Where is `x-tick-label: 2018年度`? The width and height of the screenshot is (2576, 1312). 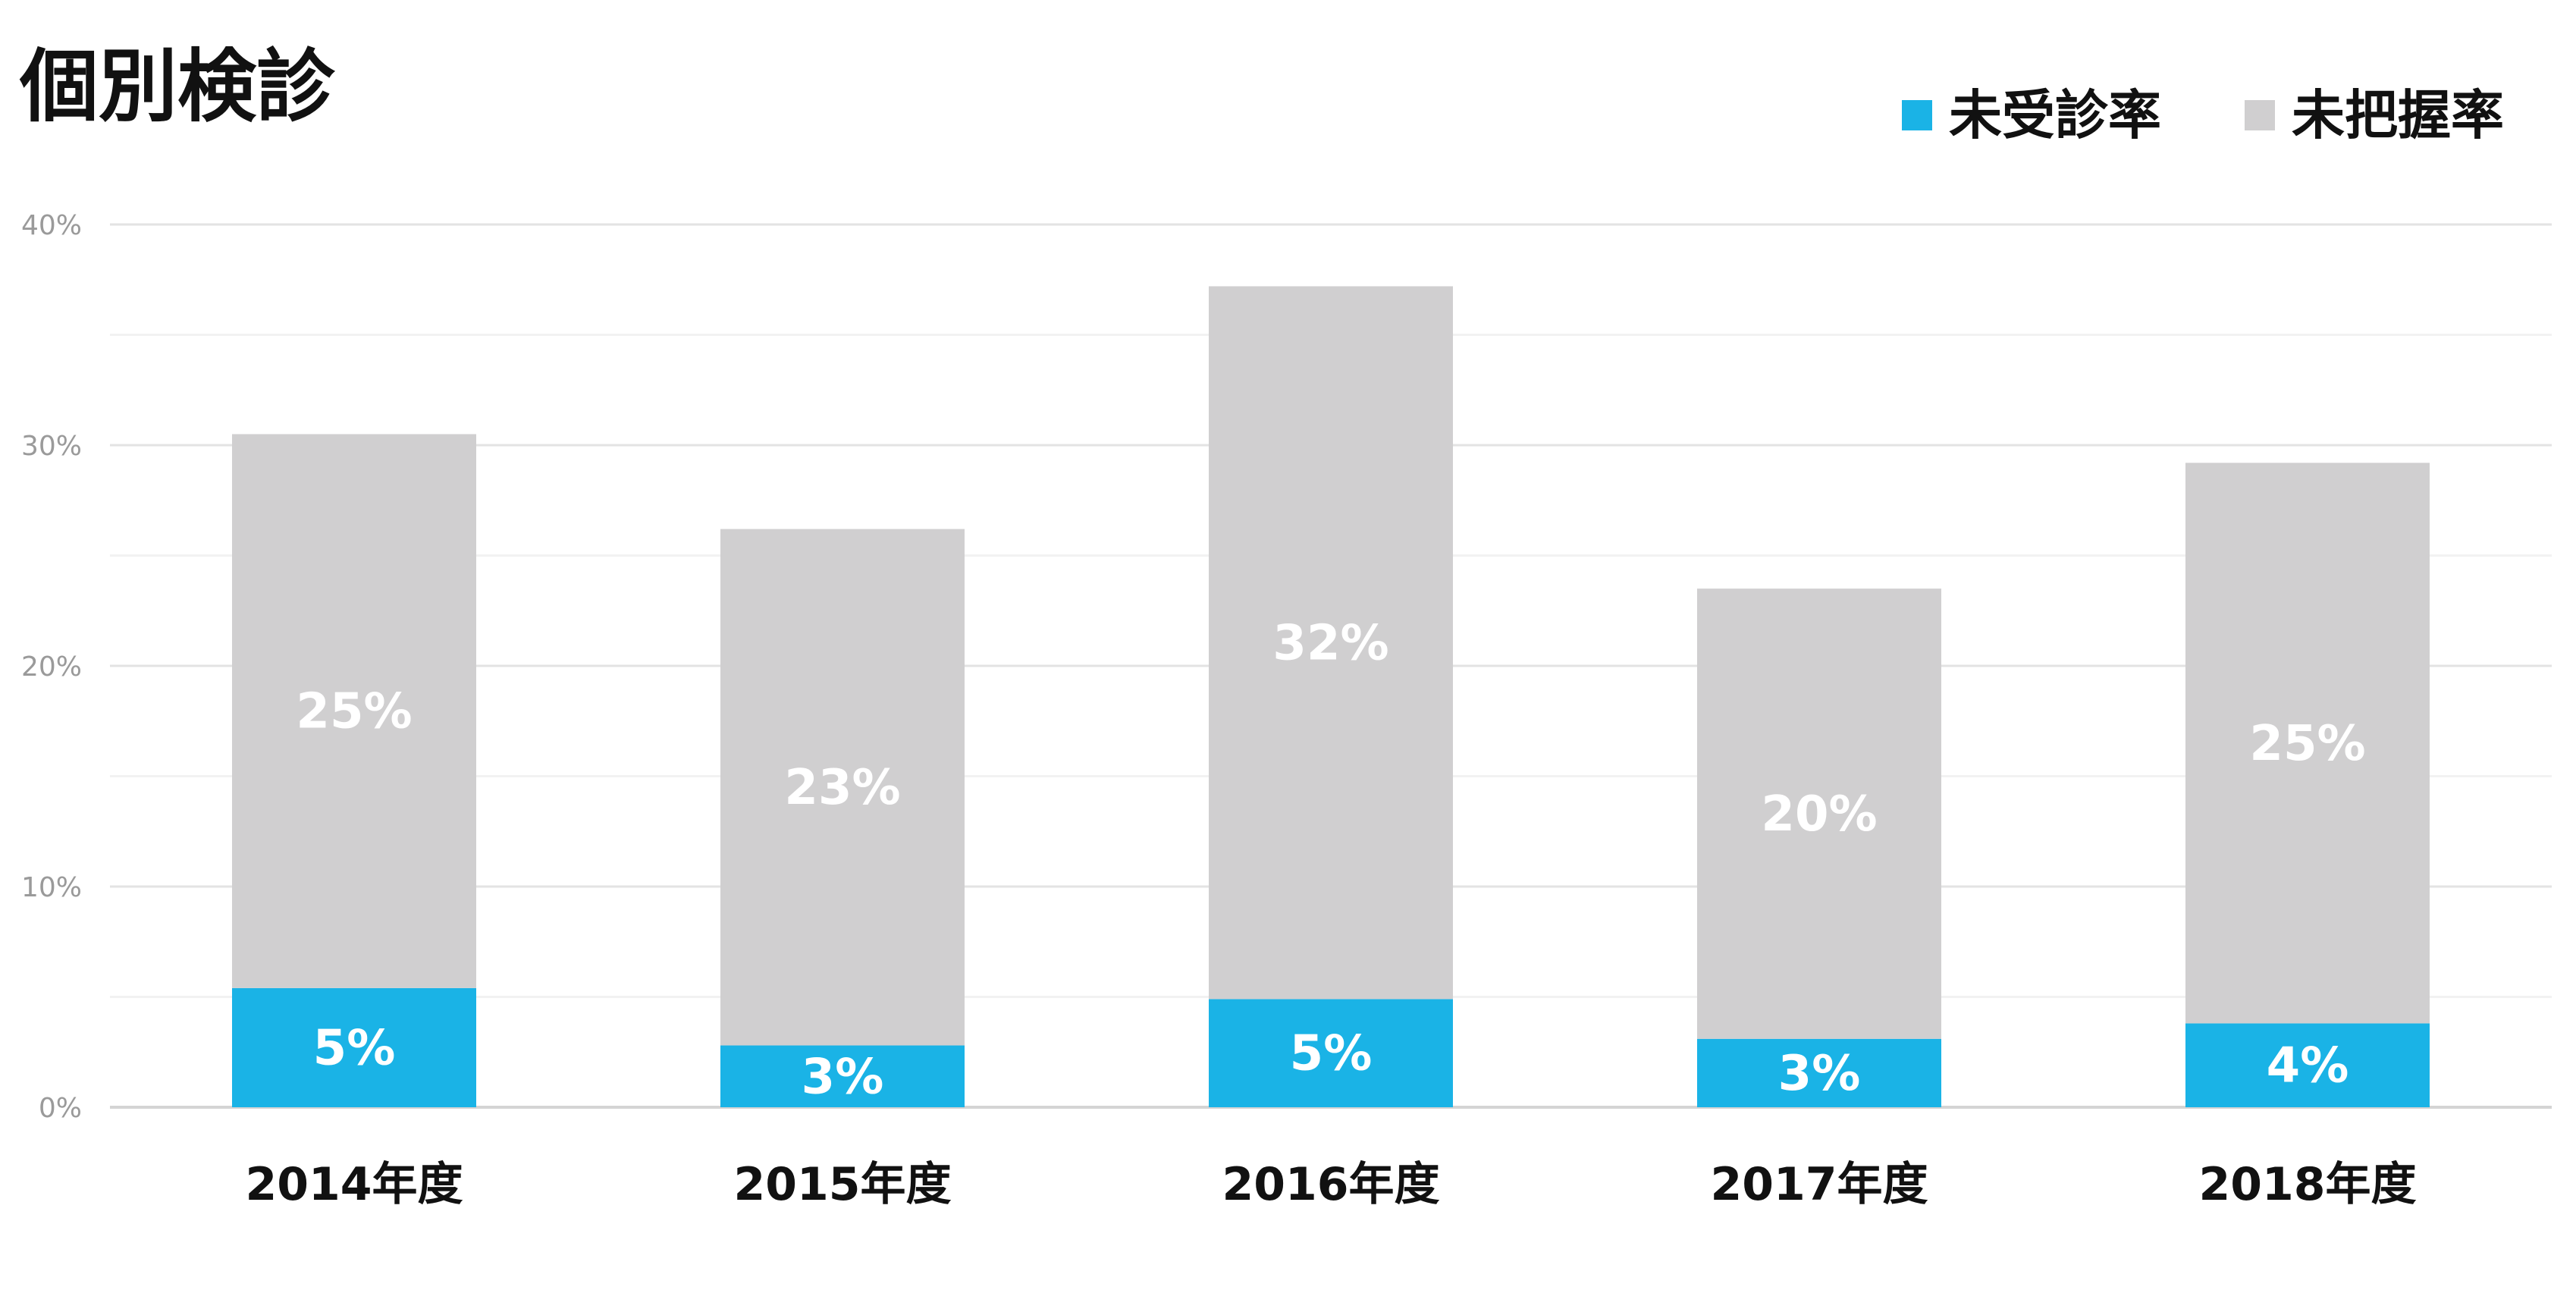
x-tick-label: 2018年度 is located at coordinates (2308, 1184).